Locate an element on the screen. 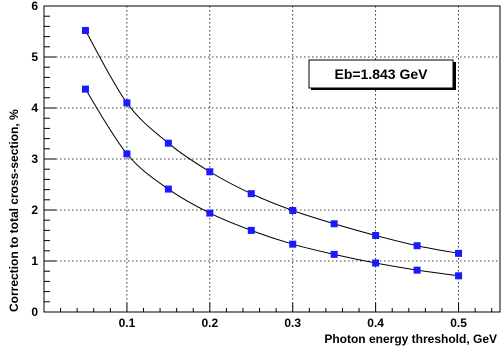 This screenshot has width=502, height=350. x-axis-title: Photon energy threshold, GeV is located at coordinates (410, 339).